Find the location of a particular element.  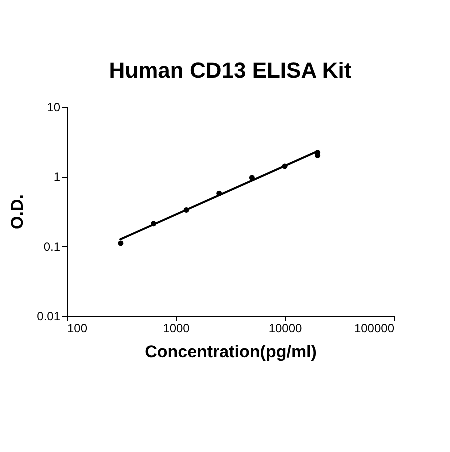

x-tick-label: 10000 is located at coordinates (285, 329).